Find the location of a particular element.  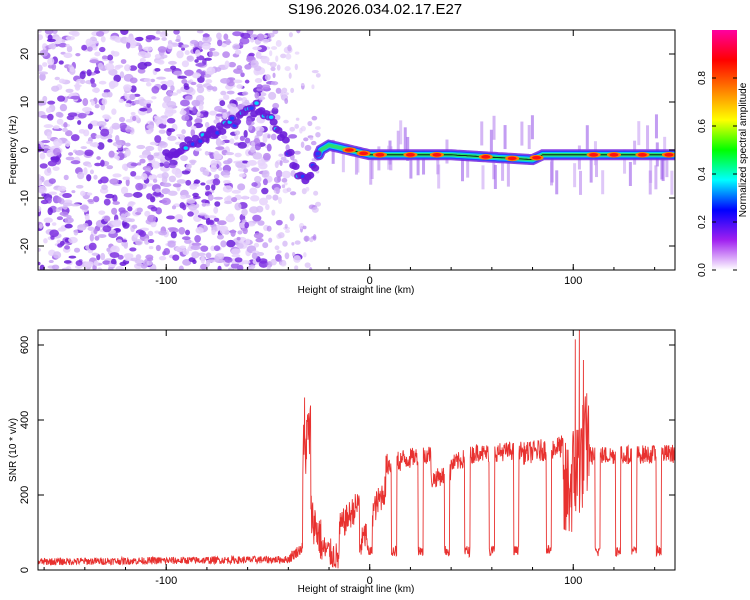

y-tick-label: 0 is located at coordinates (25, 570).